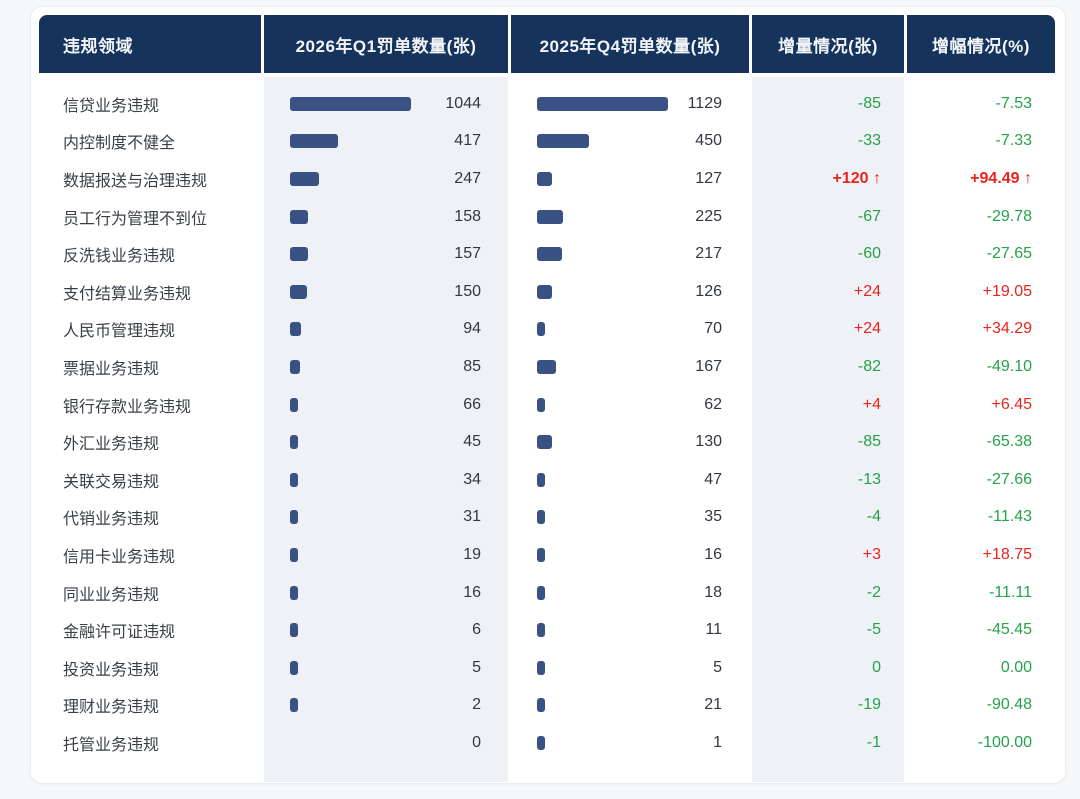  Describe the element at coordinates (119, 633) in the screenshot. I see `row-label: 金融许可证违规` at that location.